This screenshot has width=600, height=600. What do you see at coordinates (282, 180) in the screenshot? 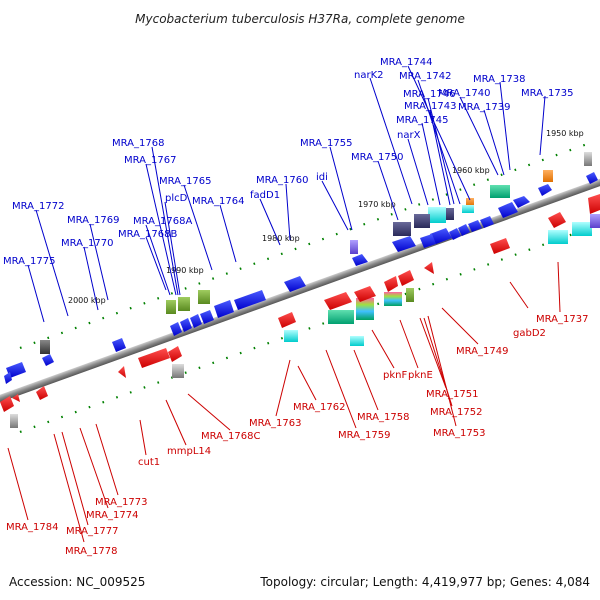
I see `gene-label: MRA_1760` at bounding box center [282, 180].